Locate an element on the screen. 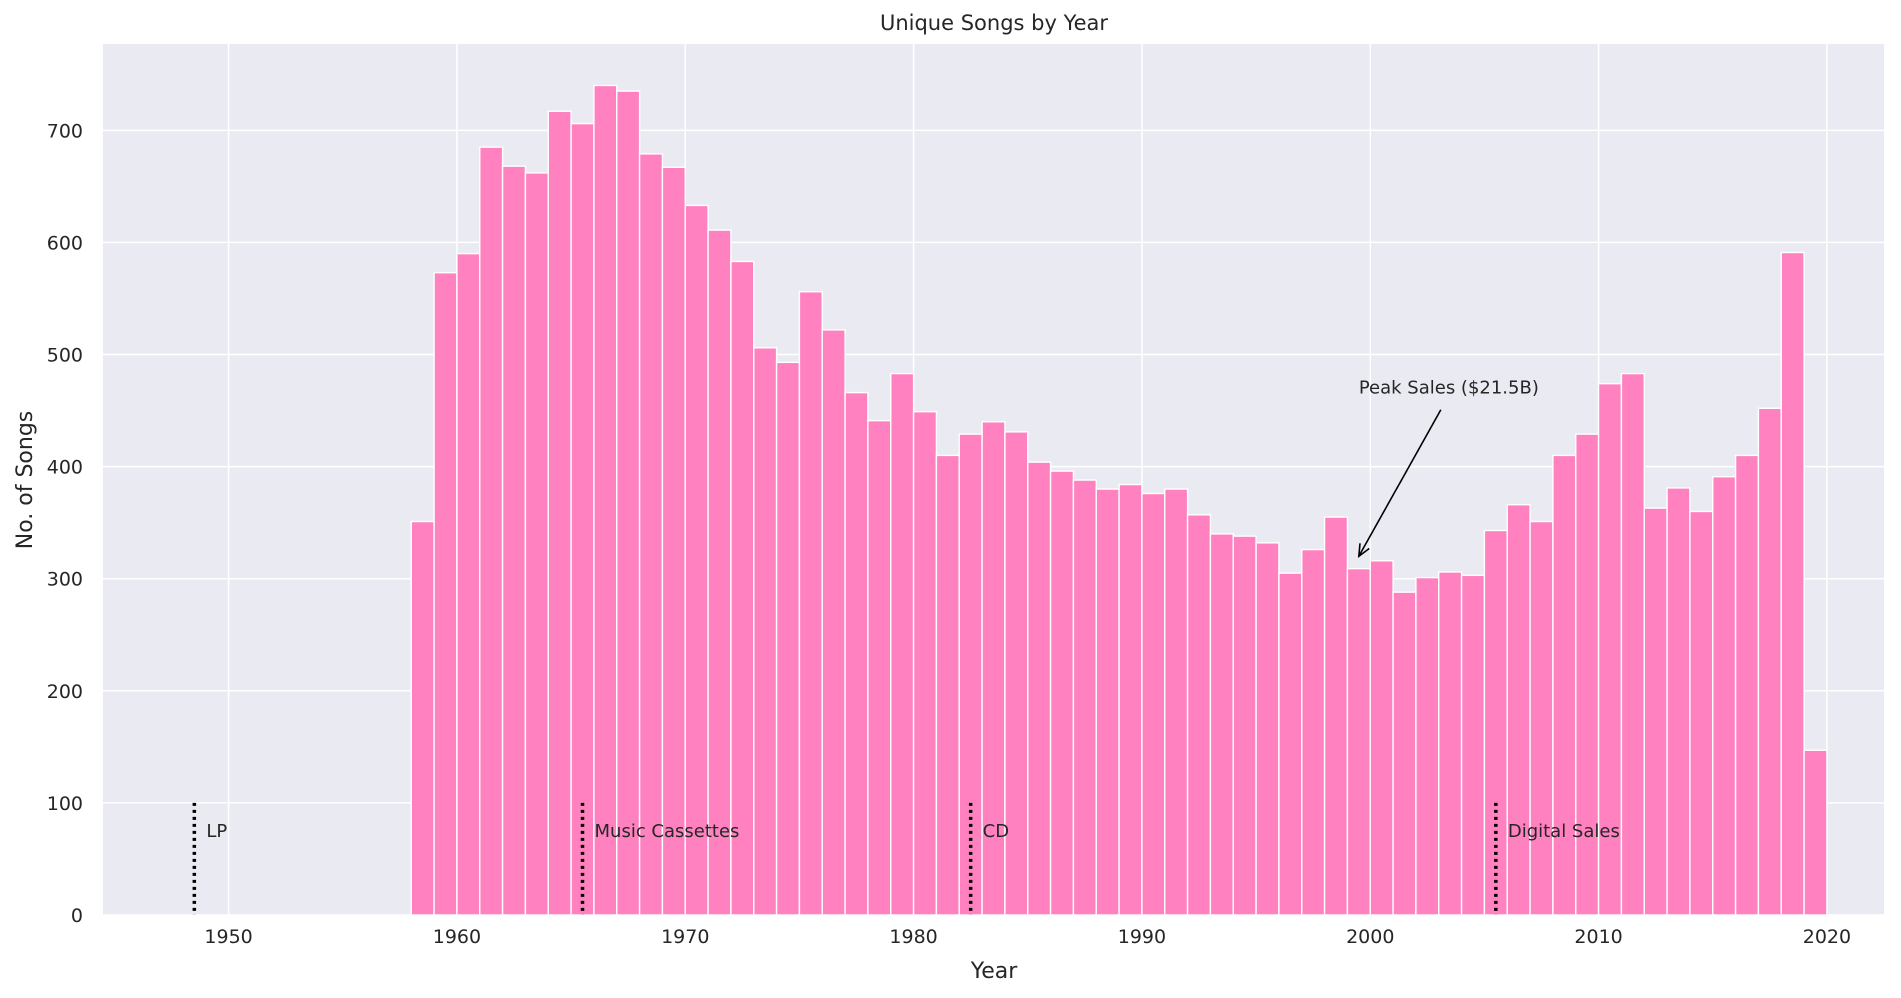  event-label: Music Cassettes is located at coordinates (667, 831).